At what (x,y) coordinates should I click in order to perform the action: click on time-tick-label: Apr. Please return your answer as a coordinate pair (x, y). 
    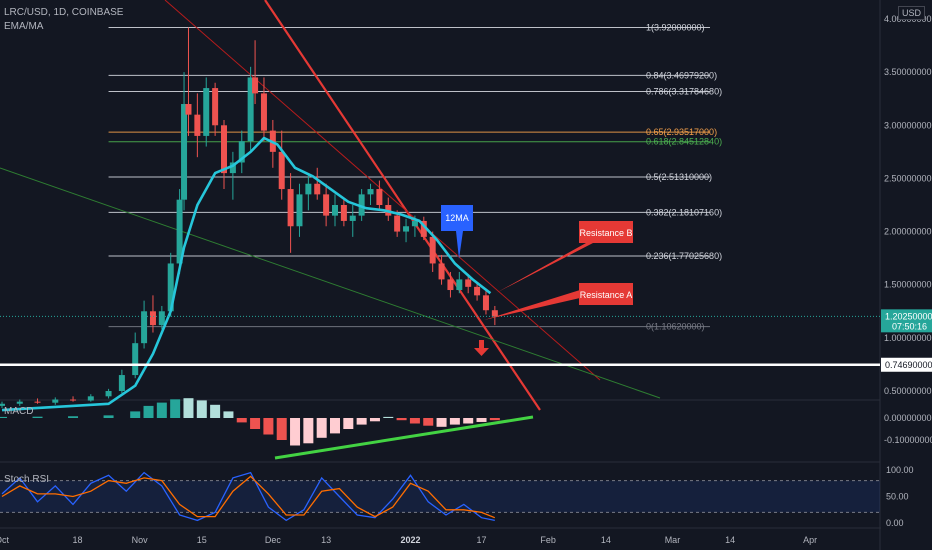
    Looking at the image, I should click on (810, 540).